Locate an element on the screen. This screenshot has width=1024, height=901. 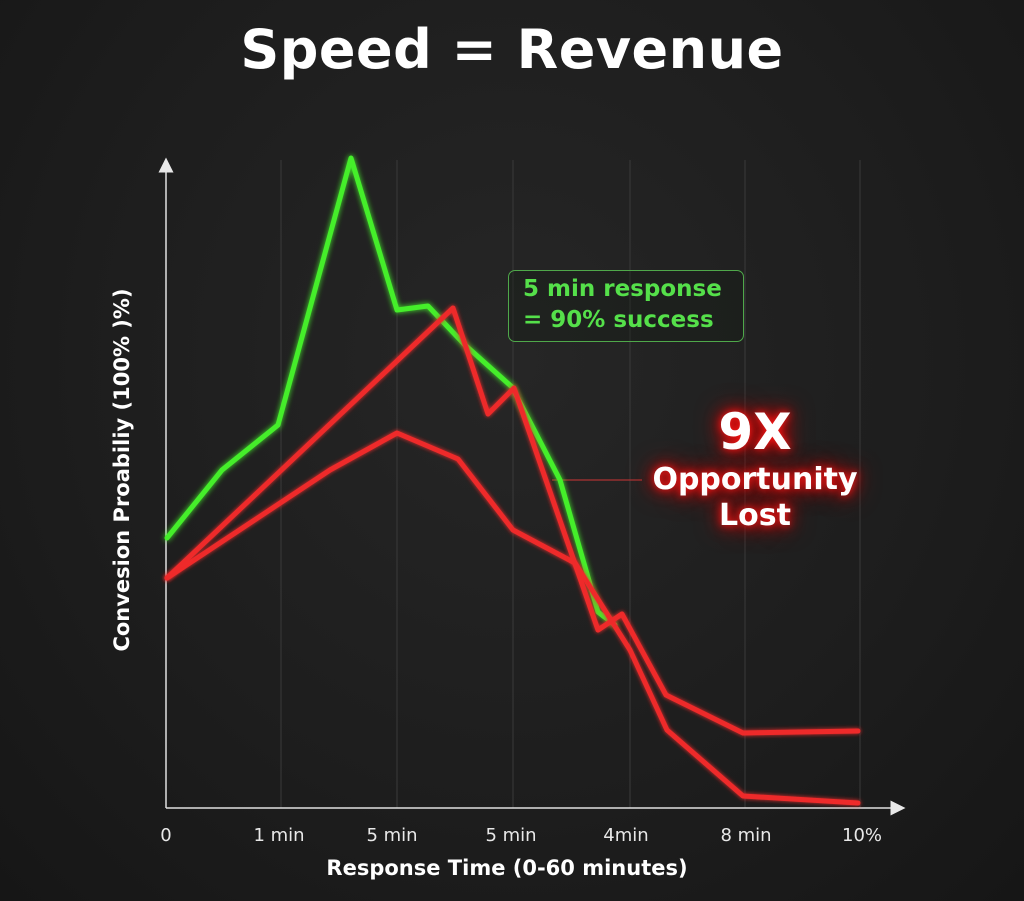
opportunity-lost-callout: 9X Opportunity Lost is located at coordinates (755, 468).